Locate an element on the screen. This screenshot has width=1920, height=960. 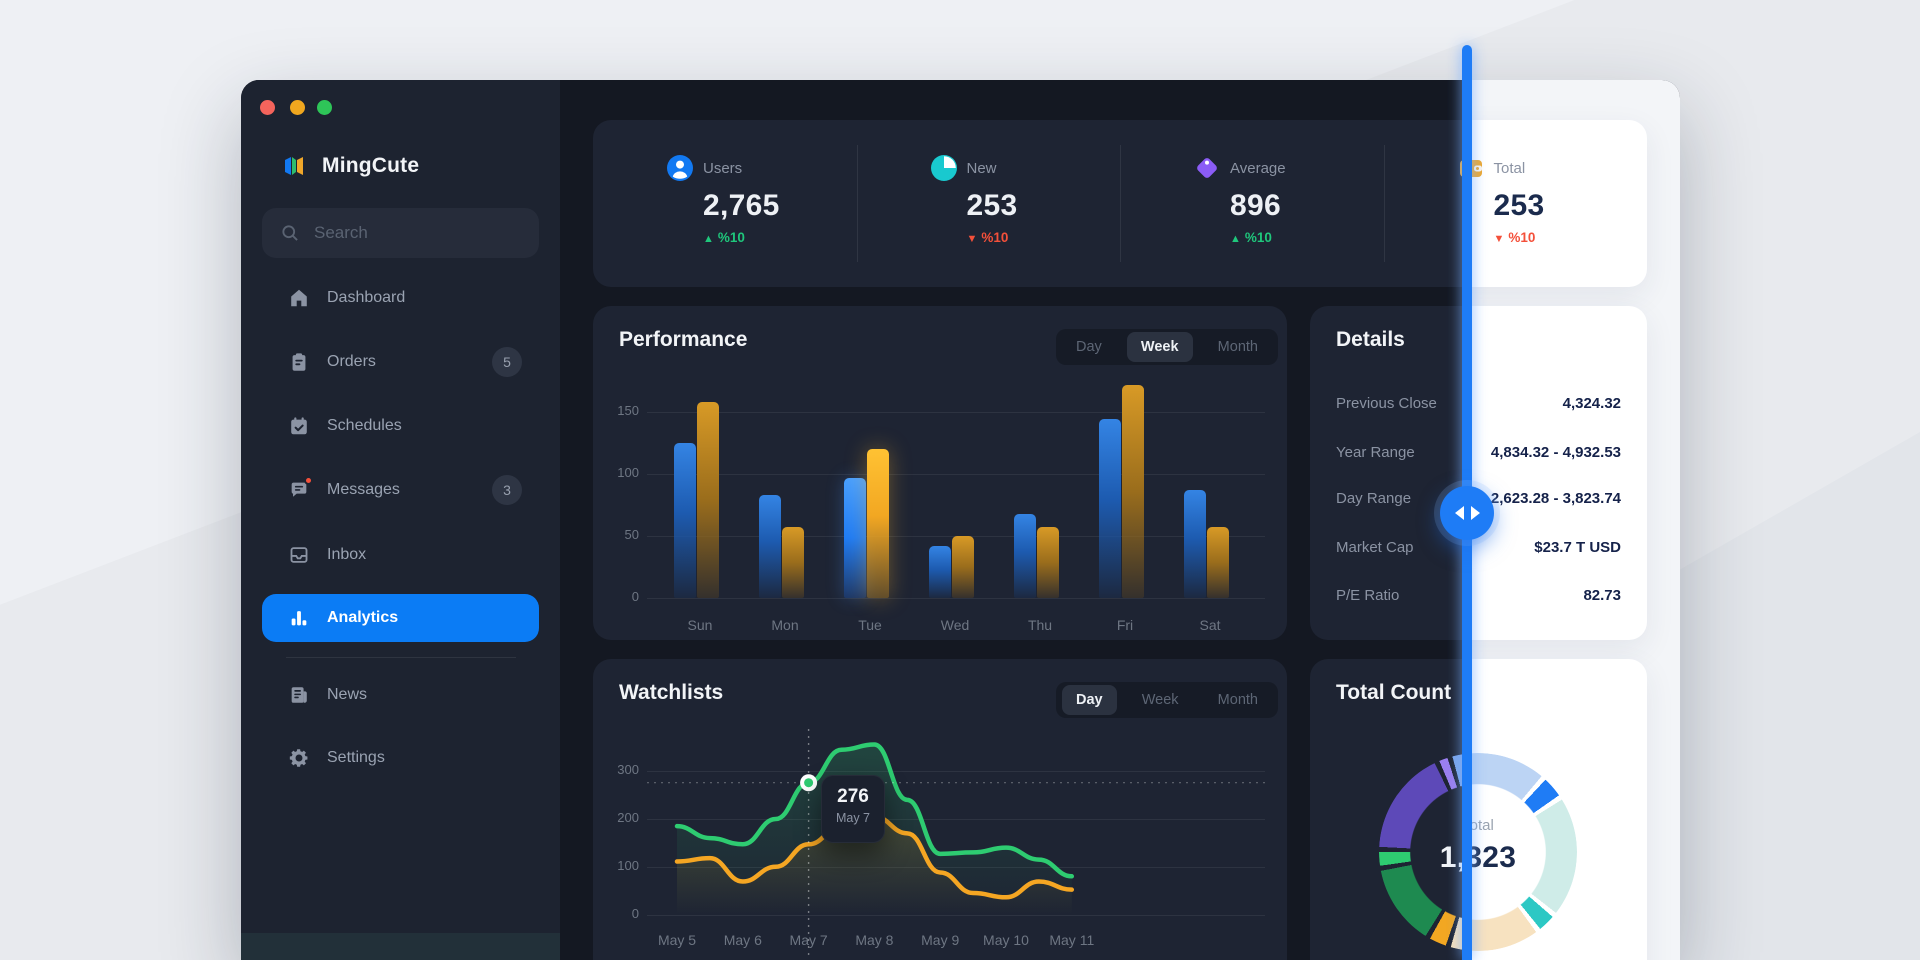
bar-thu-yellow is located at coordinates (1048, 562).